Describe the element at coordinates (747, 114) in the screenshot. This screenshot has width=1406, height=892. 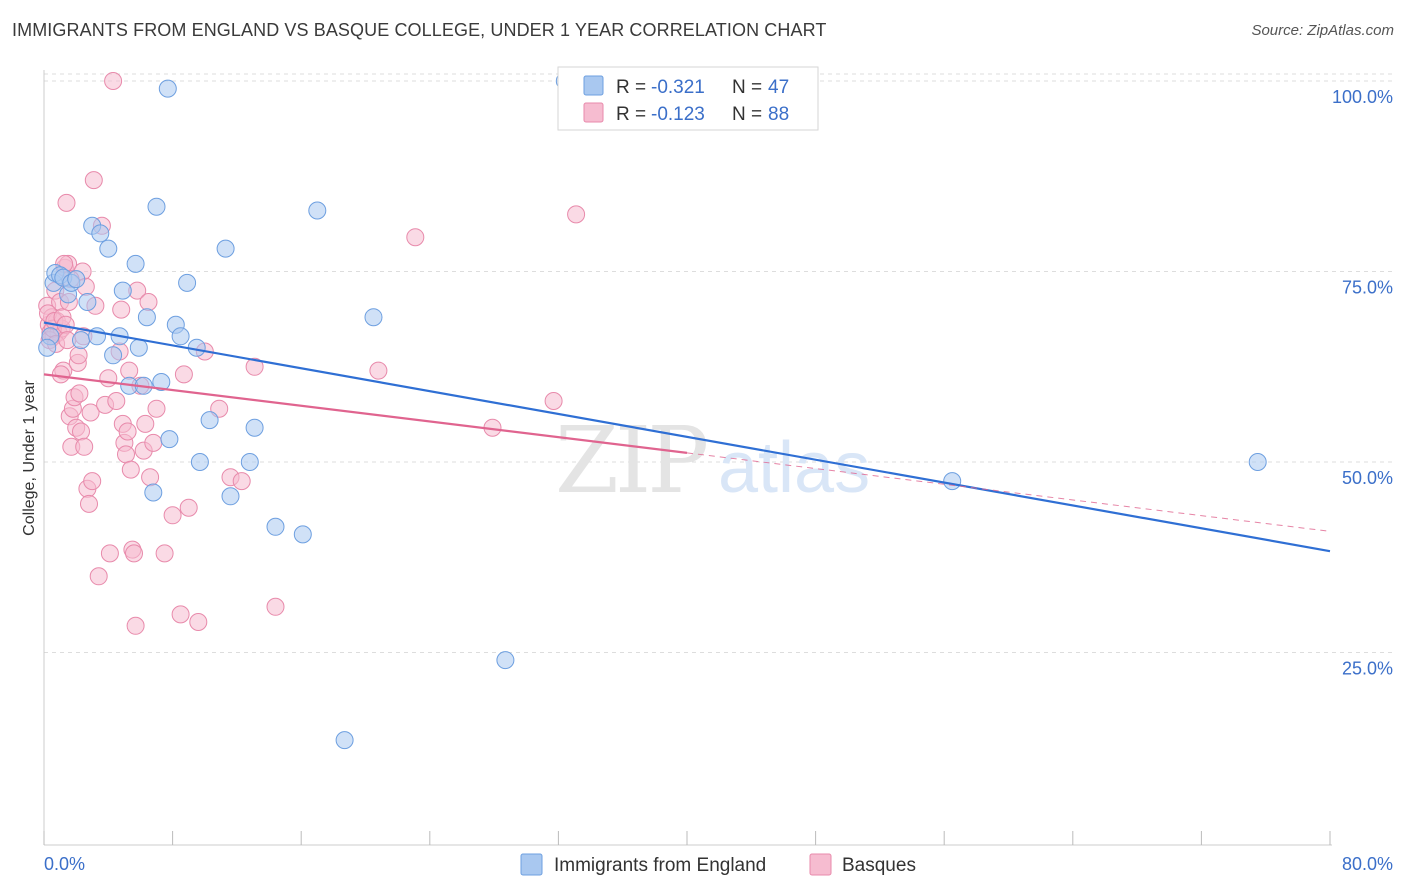
I see `legend-n-label-basques: N =` at that location.